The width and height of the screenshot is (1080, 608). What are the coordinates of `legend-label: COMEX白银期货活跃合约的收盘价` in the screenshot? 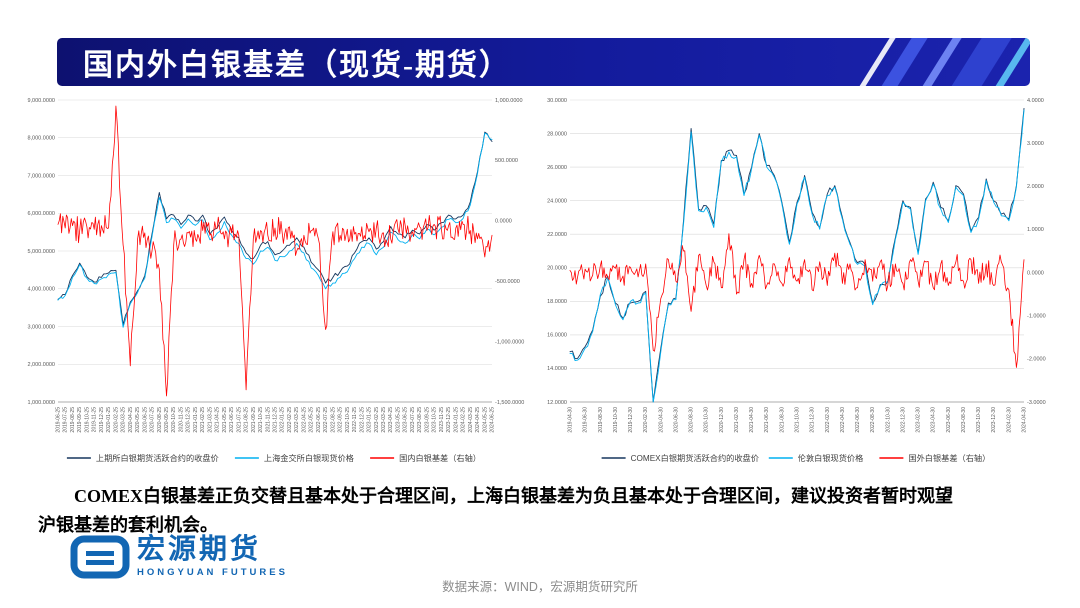 It's located at (695, 458).